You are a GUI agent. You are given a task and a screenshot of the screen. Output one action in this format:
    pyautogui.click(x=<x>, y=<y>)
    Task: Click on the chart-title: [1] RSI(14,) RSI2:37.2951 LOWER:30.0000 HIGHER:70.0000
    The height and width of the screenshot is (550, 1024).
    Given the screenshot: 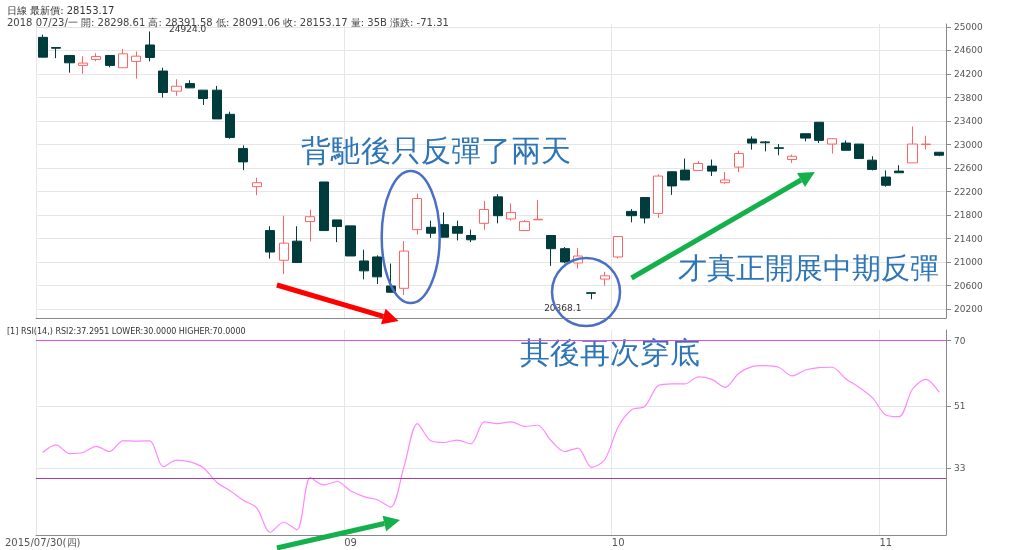 What is the action you would take?
    pyautogui.click(x=126, y=331)
    